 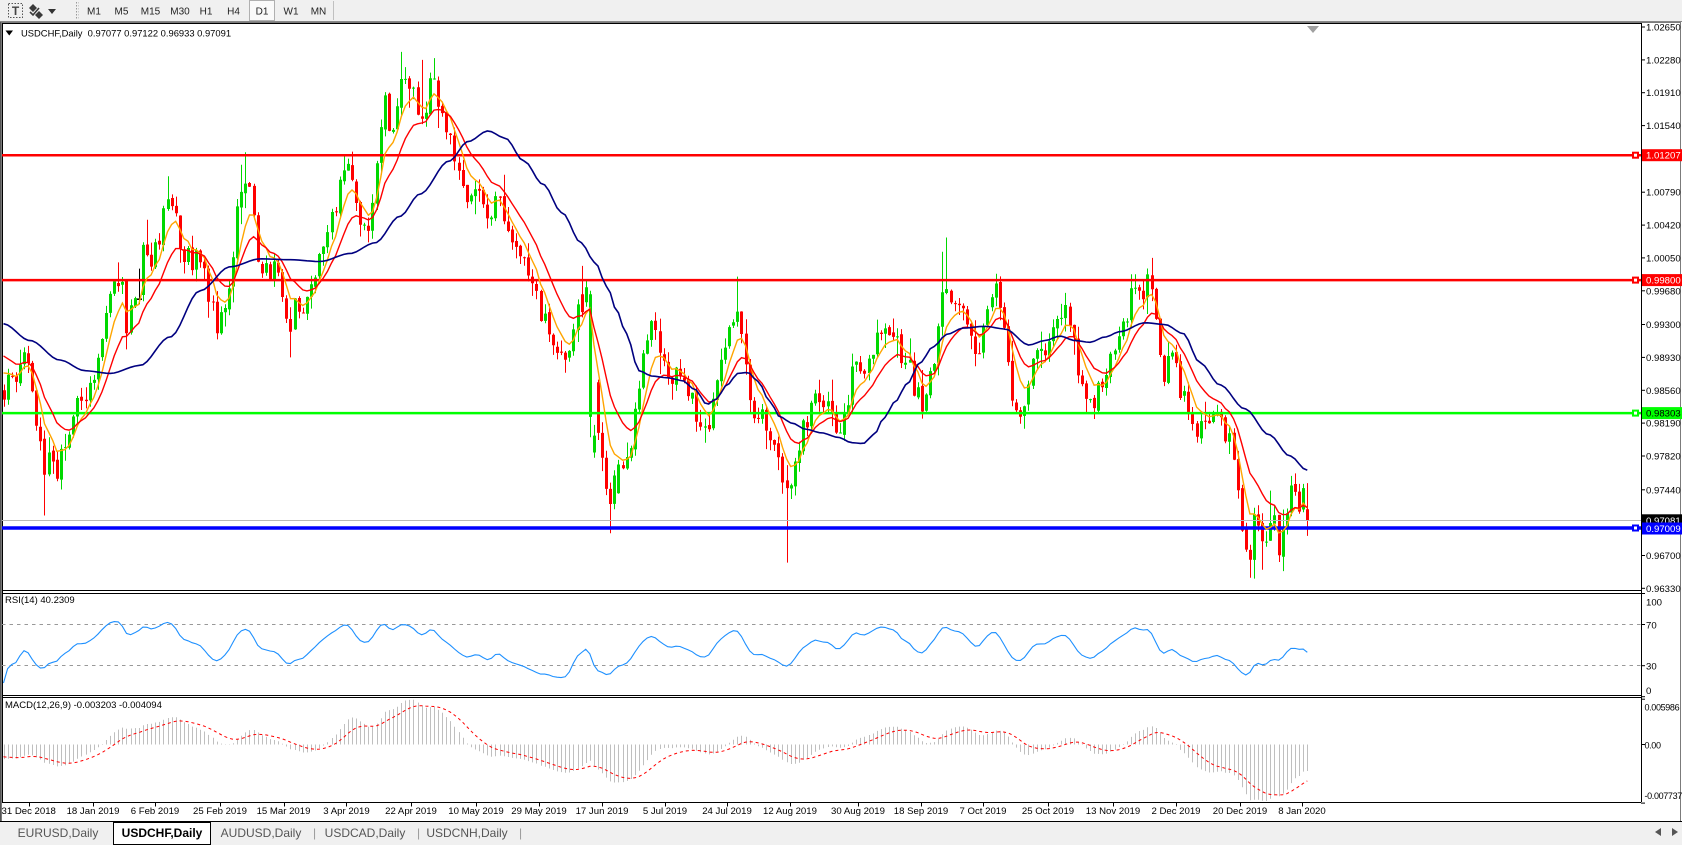 I want to click on svg-text: 30 Aug 2019, so click(x=858, y=811).